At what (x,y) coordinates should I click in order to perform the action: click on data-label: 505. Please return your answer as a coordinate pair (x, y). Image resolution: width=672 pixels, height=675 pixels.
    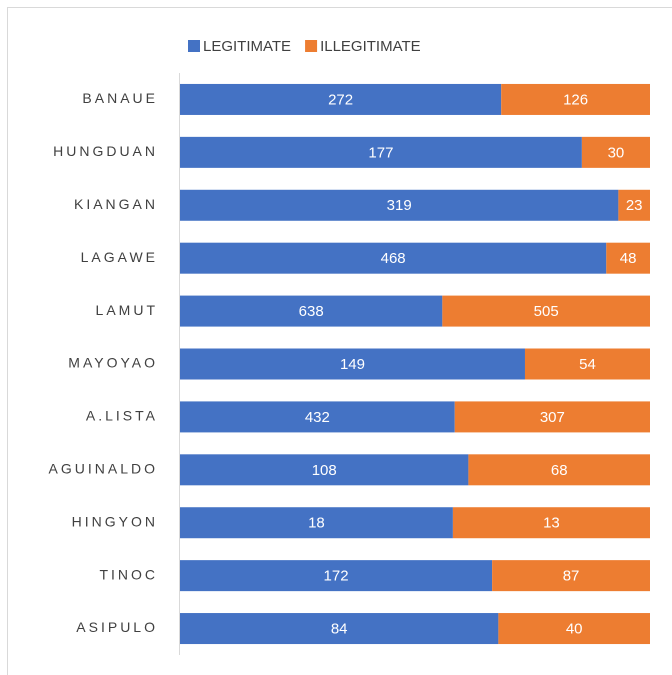
    Looking at the image, I should click on (546, 311).